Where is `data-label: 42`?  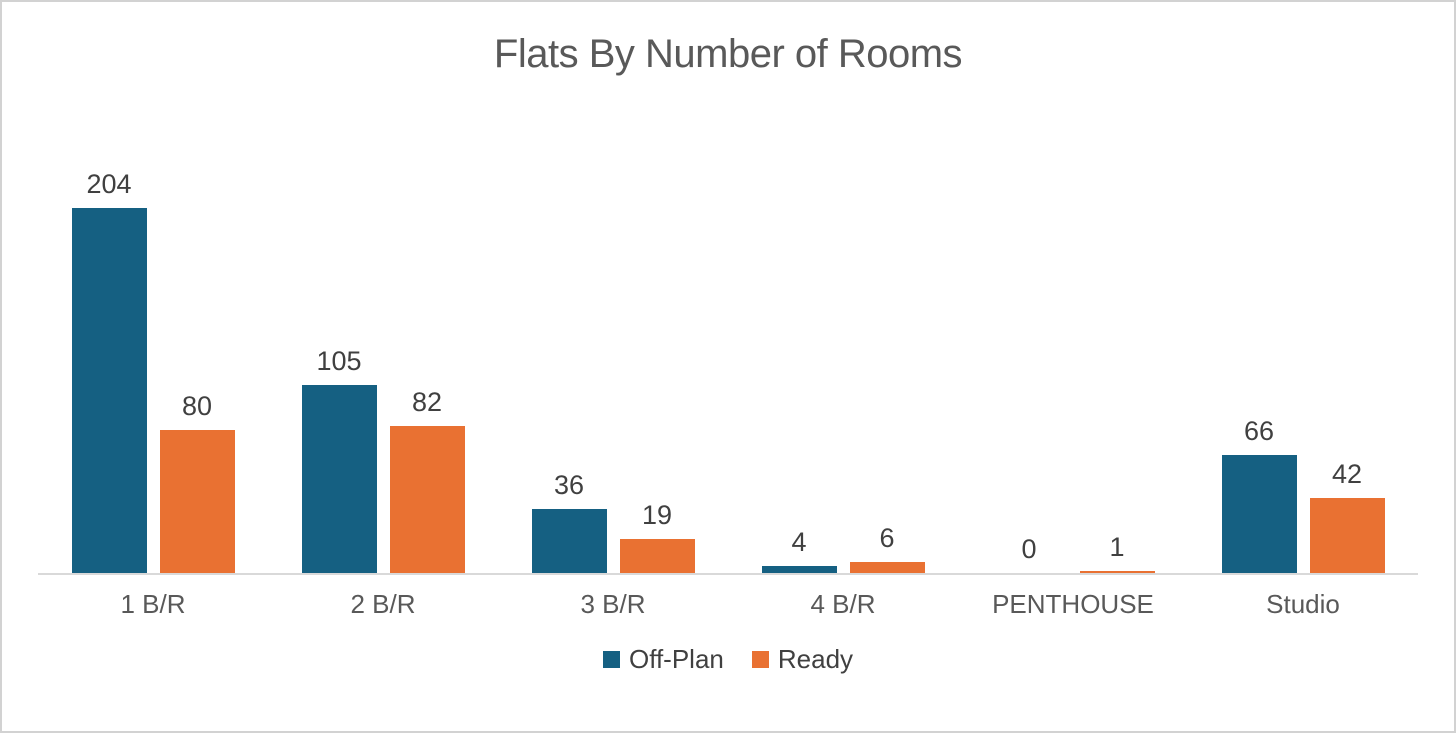
data-label: 42 is located at coordinates (1347, 474).